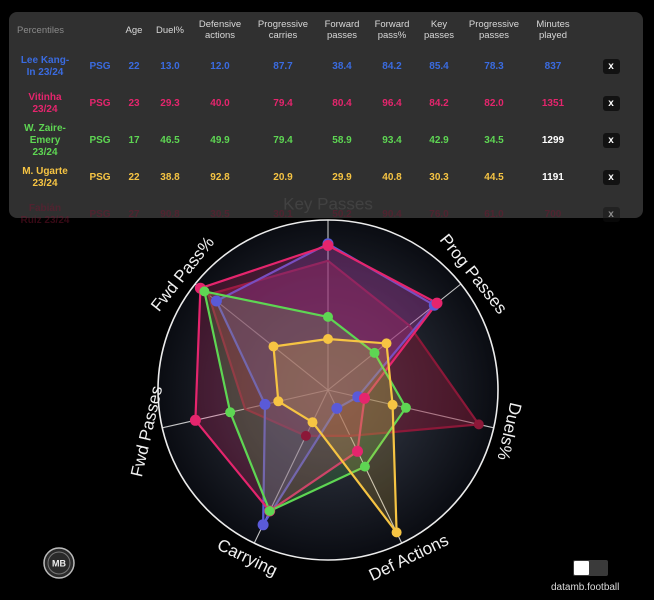 The height and width of the screenshot is (600, 654). What do you see at coordinates (170, 30) in the screenshot?
I see `column-header: Duel%` at bounding box center [170, 30].